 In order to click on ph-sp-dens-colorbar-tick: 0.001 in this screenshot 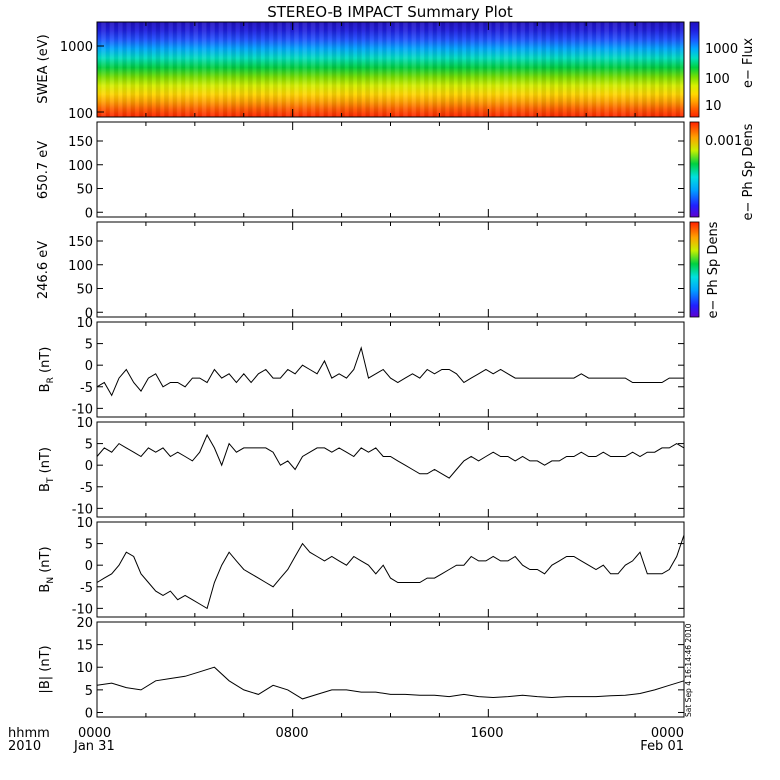, I will do `click(723, 141)`.